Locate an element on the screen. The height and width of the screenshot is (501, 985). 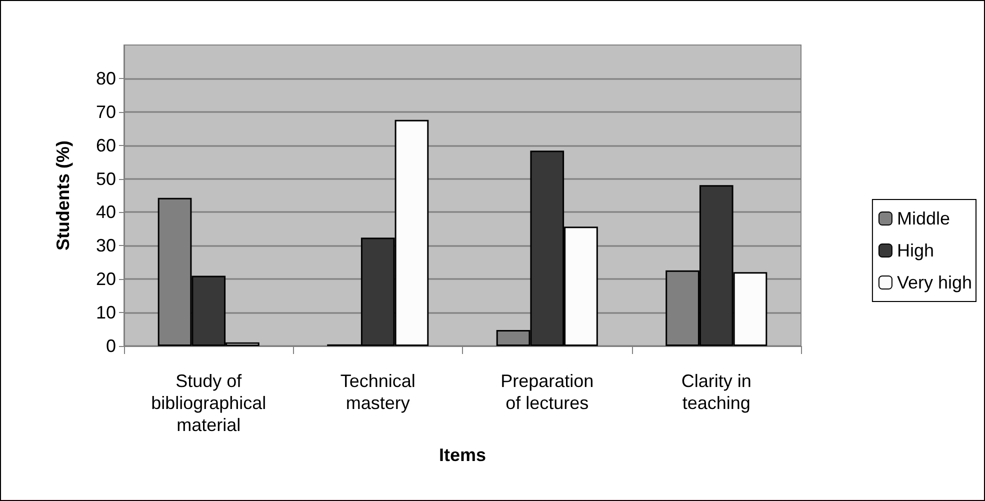
legend-label: Middle is located at coordinates (923, 218).